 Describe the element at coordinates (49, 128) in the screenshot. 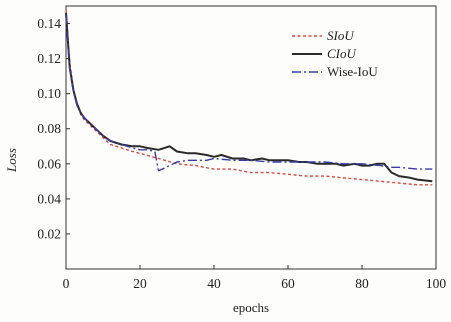

I see `y-tick-label: 0.08` at that location.